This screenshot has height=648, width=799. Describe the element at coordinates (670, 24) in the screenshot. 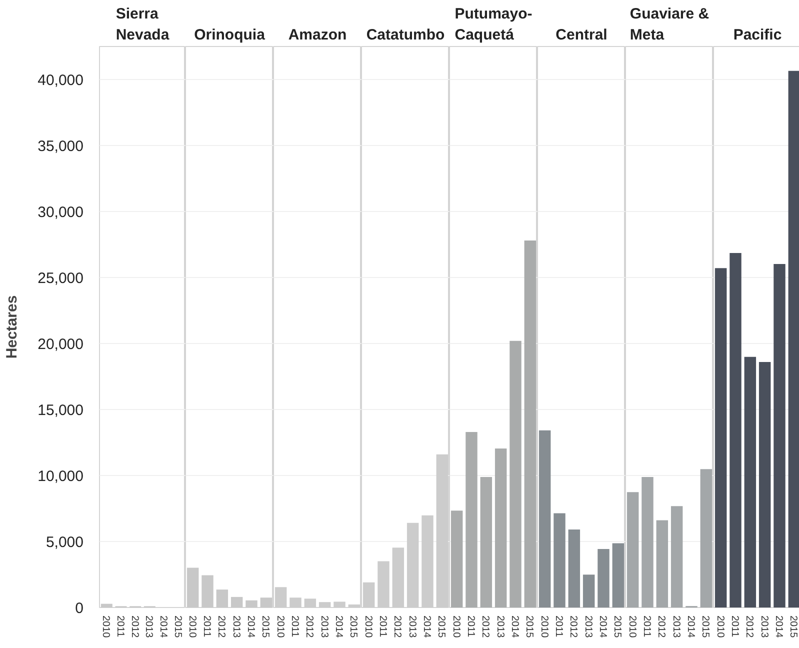

I see `chart-title: Guaviare & Meta` at that location.